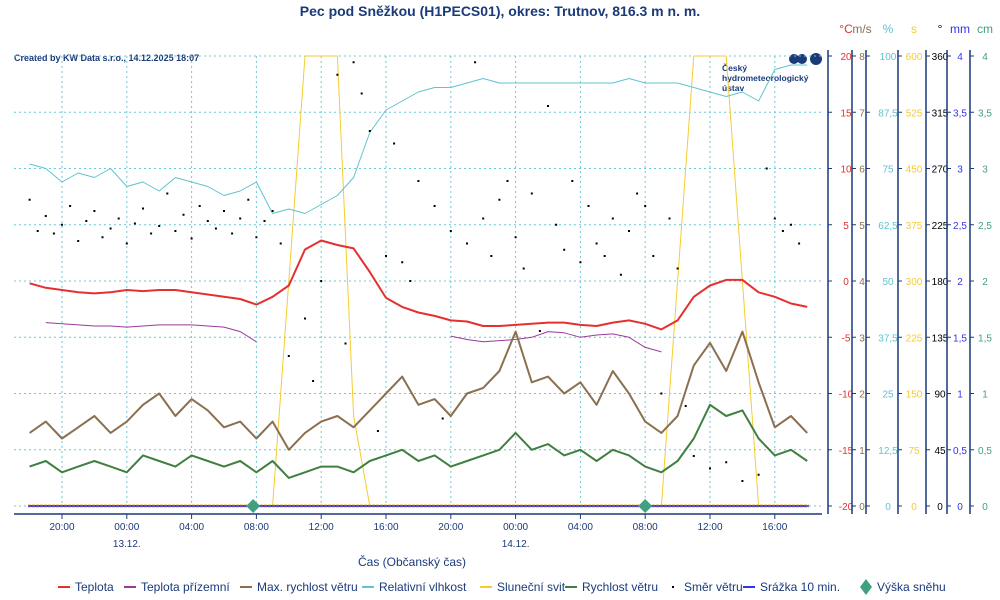  What do you see at coordinates (846, 57) in the screenshot?
I see `y-tick-label: 20` at bounding box center [846, 57].